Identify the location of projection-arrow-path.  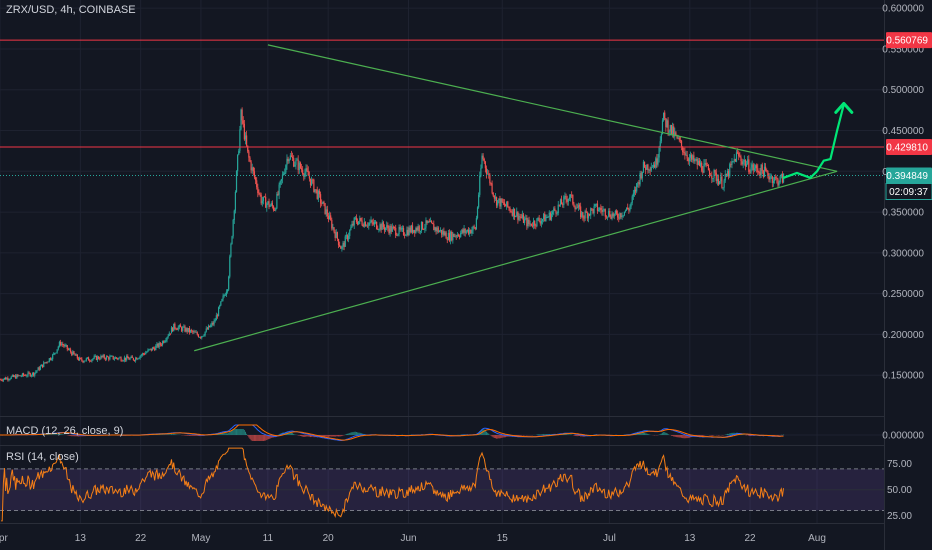
(813, 141).